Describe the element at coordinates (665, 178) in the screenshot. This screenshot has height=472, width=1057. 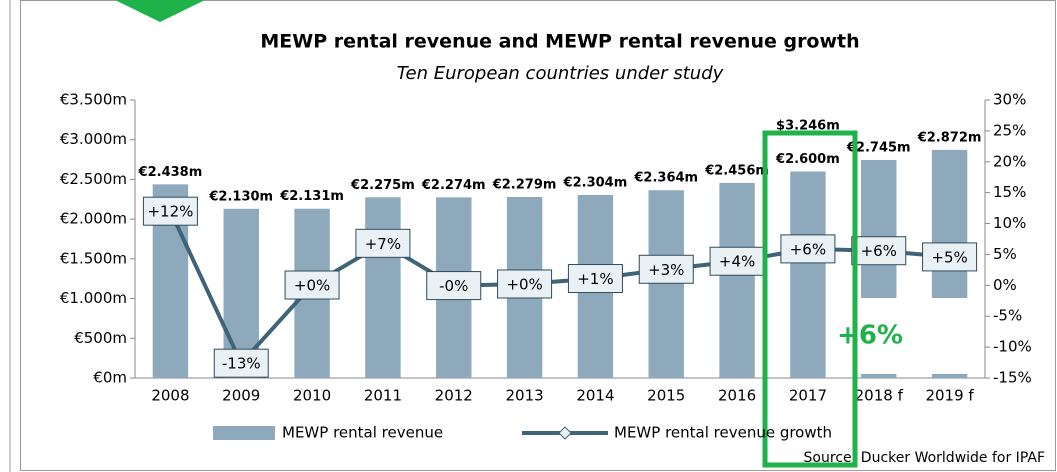
I see `bar-value-label: €2.364m` at that location.